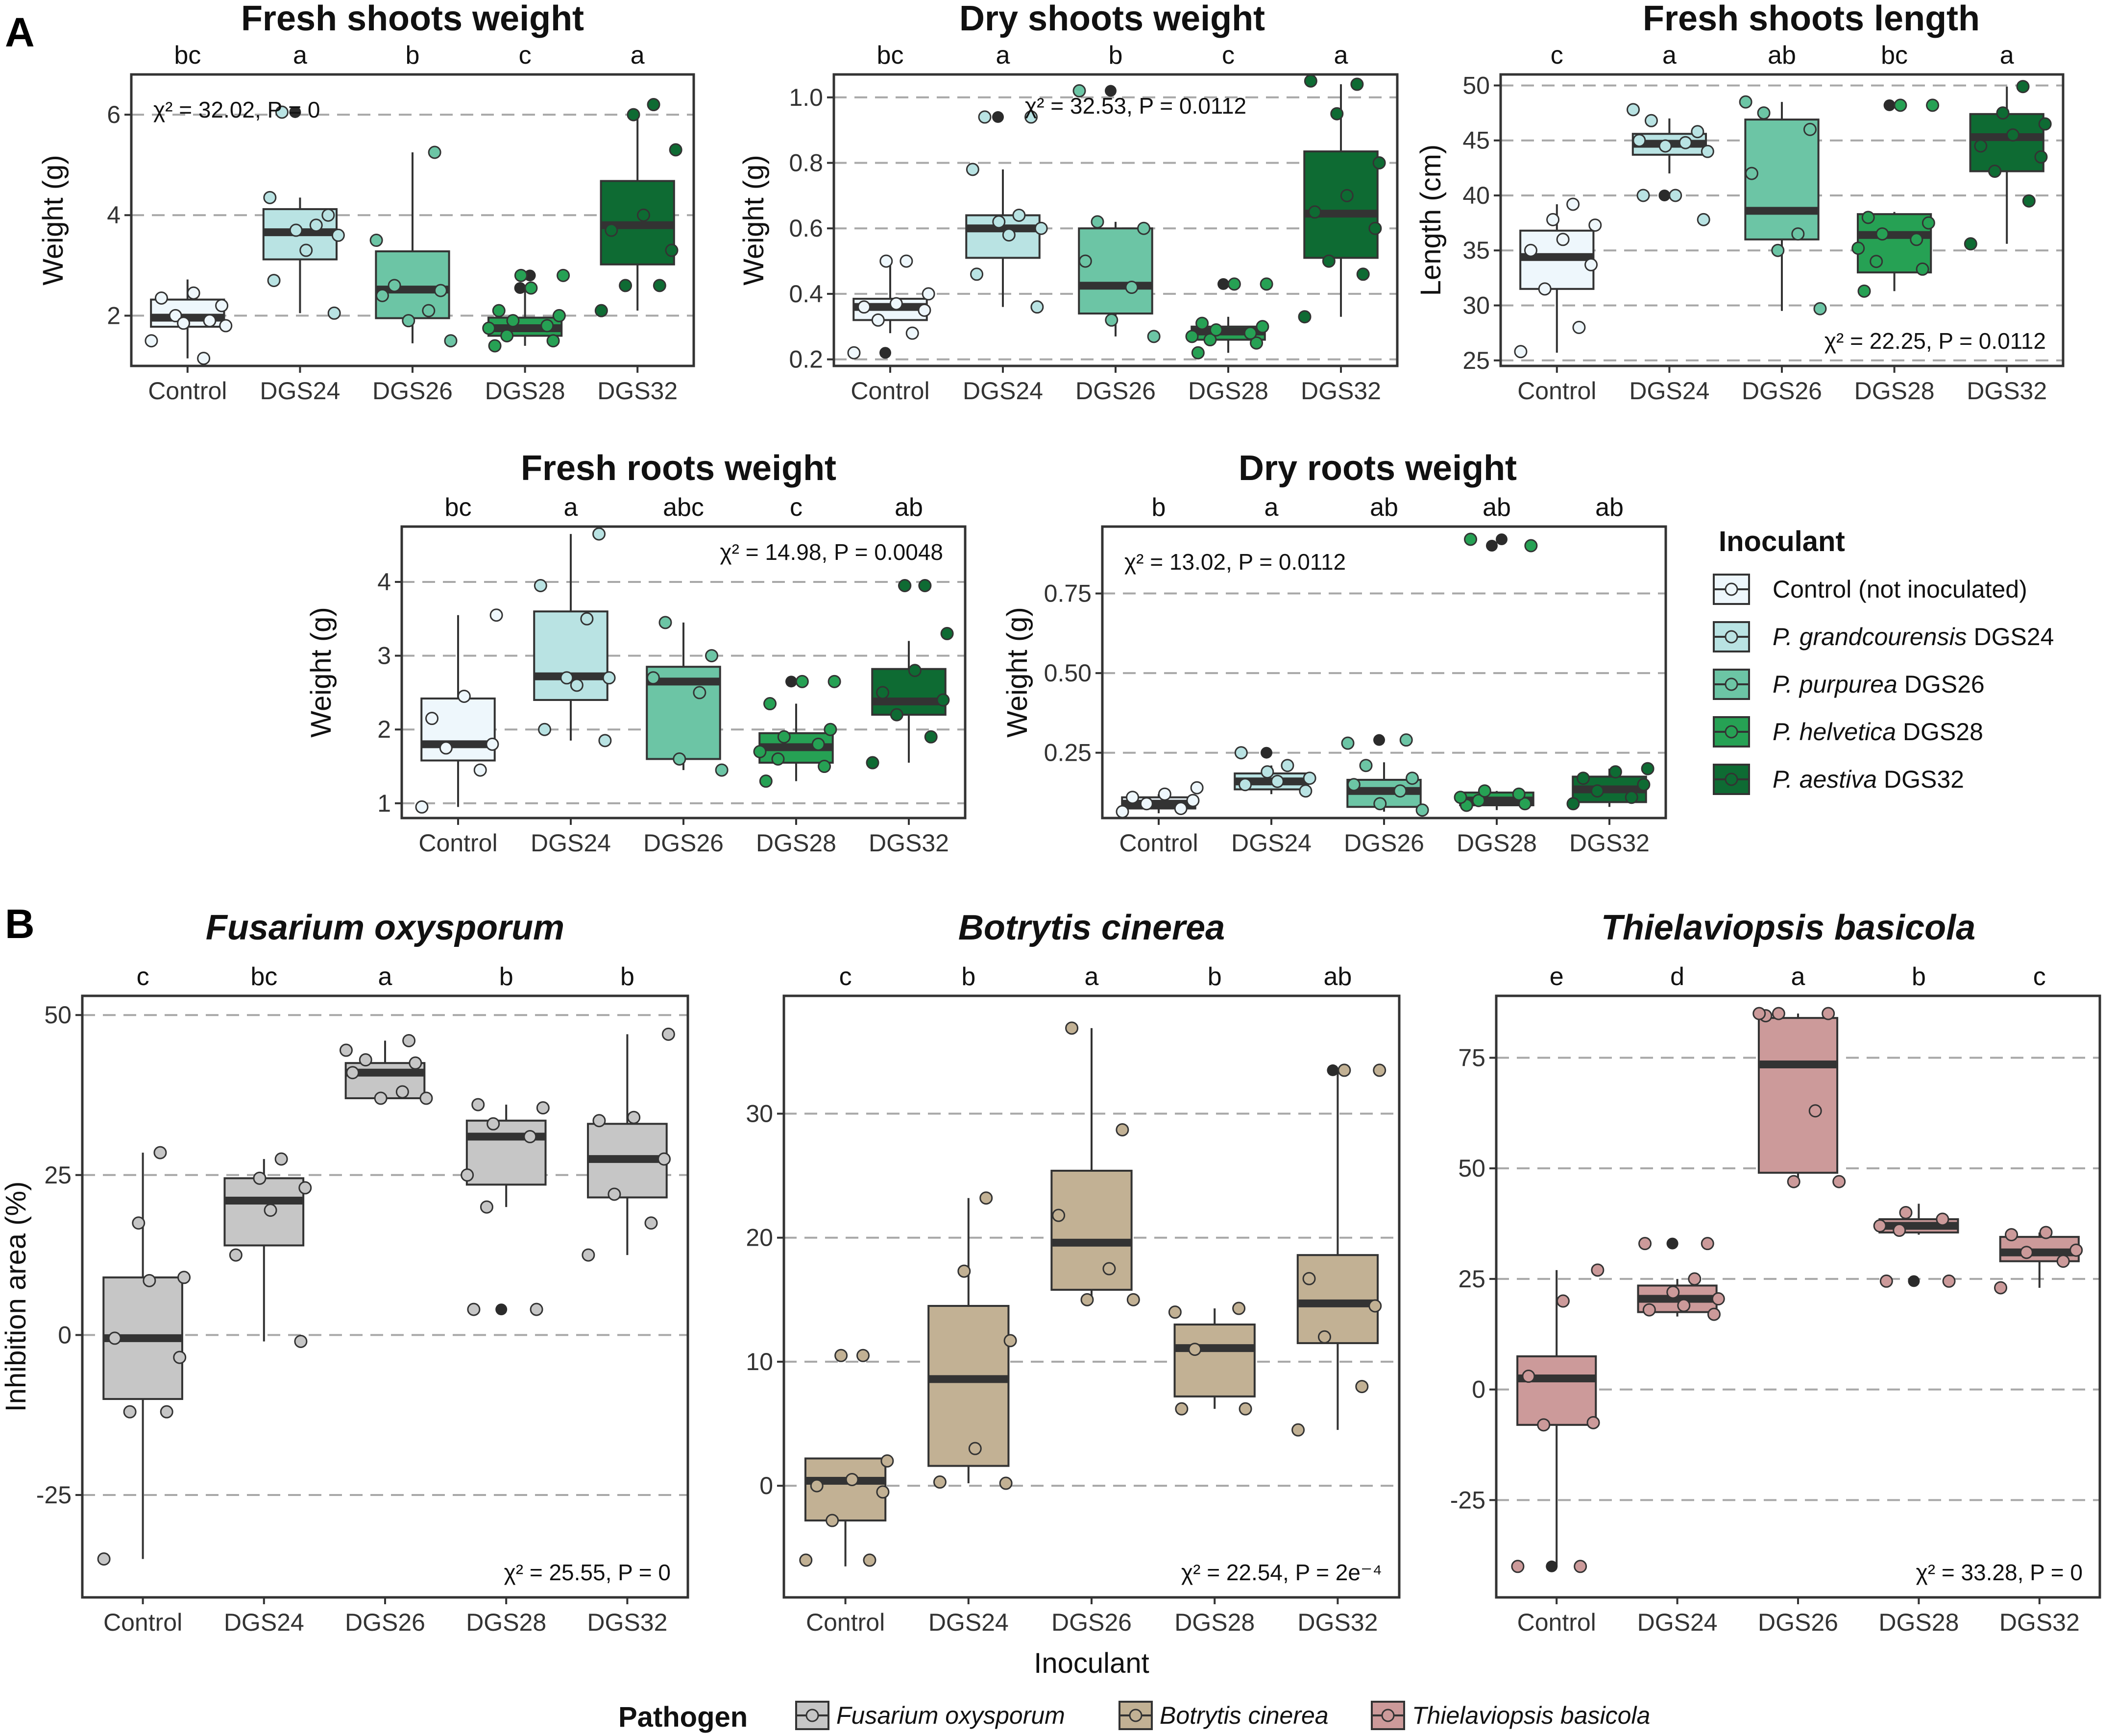 This screenshot has height=1736, width=2116. What do you see at coordinates (760, 1114) in the screenshot?
I see `y-tick-label: 30` at bounding box center [760, 1114].